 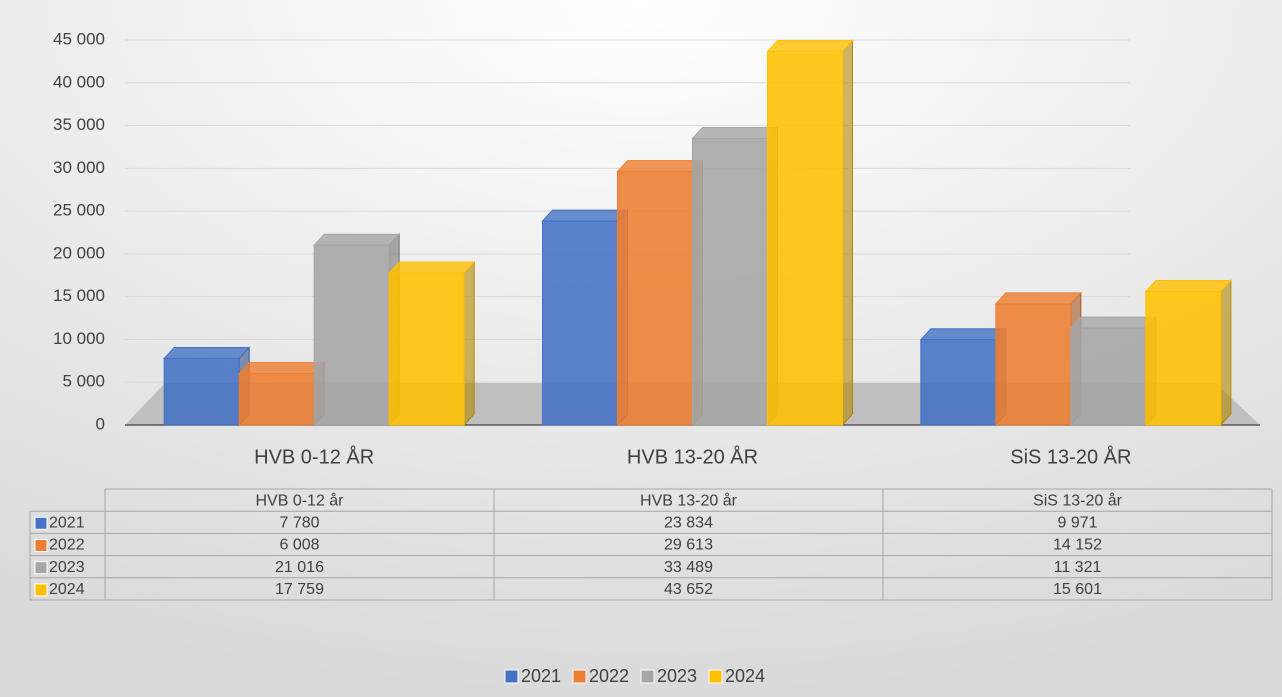 I want to click on y-tick-label: 25 000, so click(x=79, y=210).